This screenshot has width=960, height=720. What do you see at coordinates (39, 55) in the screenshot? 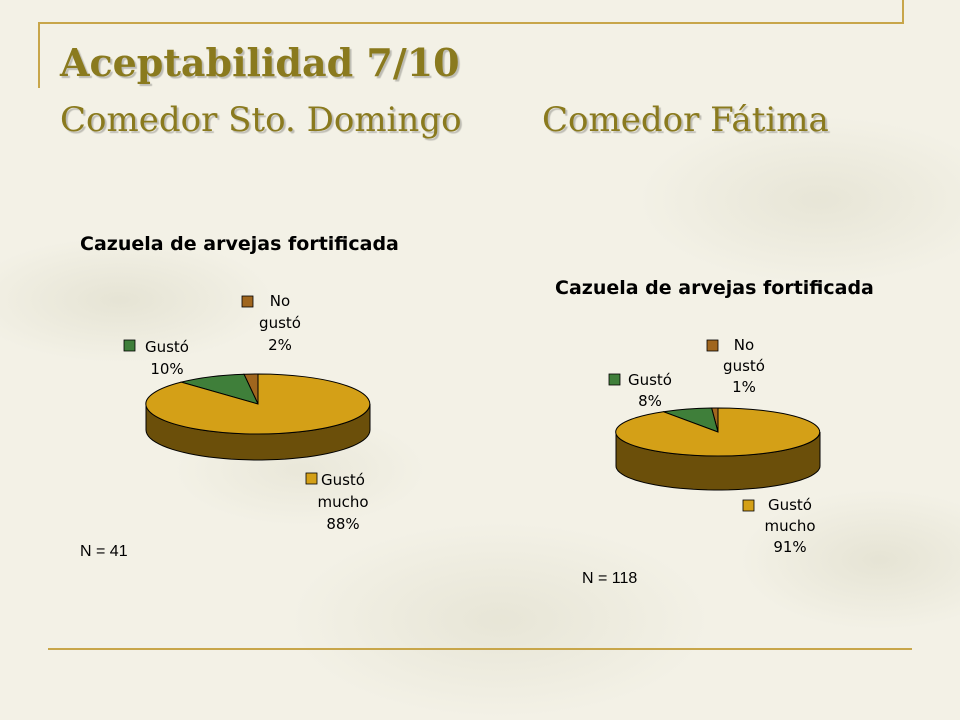
I see `frame-vertical-line` at bounding box center [39, 55].